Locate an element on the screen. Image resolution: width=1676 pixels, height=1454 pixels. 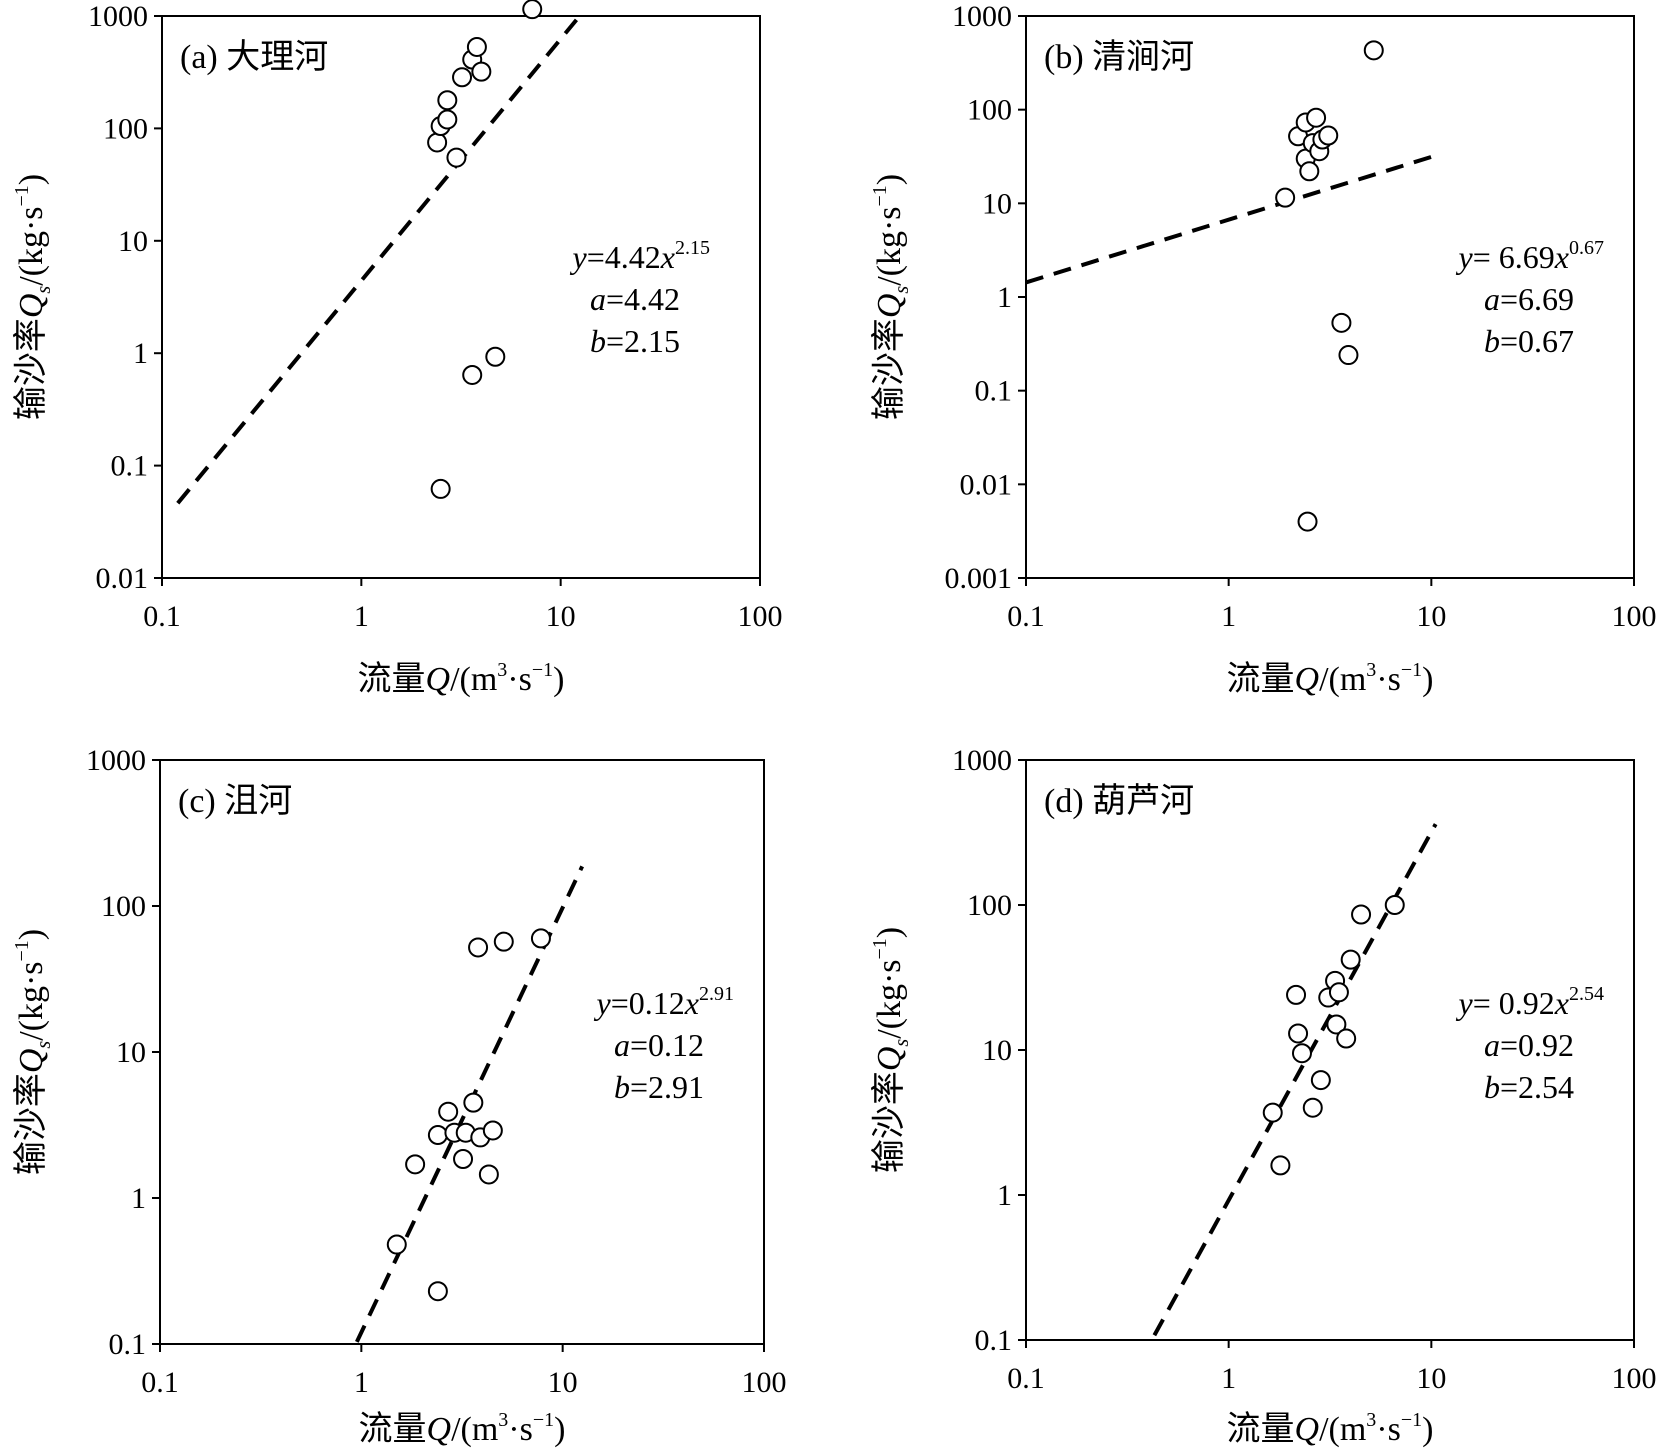
plot-frame is located at coordinates (461, 297).